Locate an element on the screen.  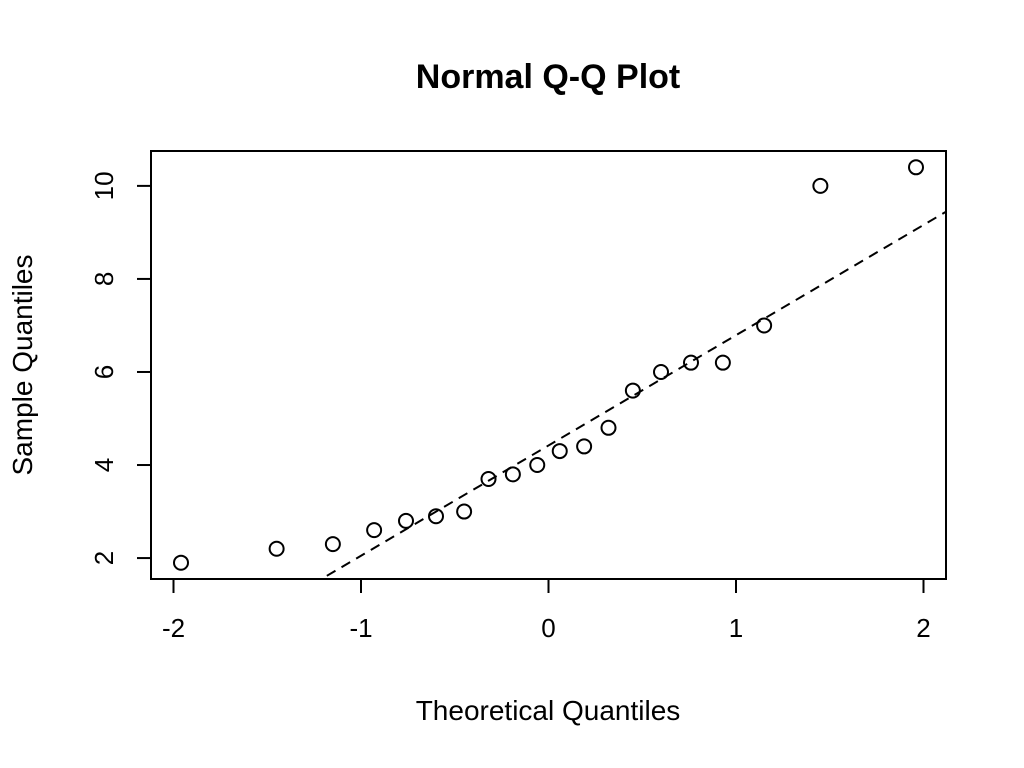
x-tick-label: 0 is located at coordinates (548, 628).